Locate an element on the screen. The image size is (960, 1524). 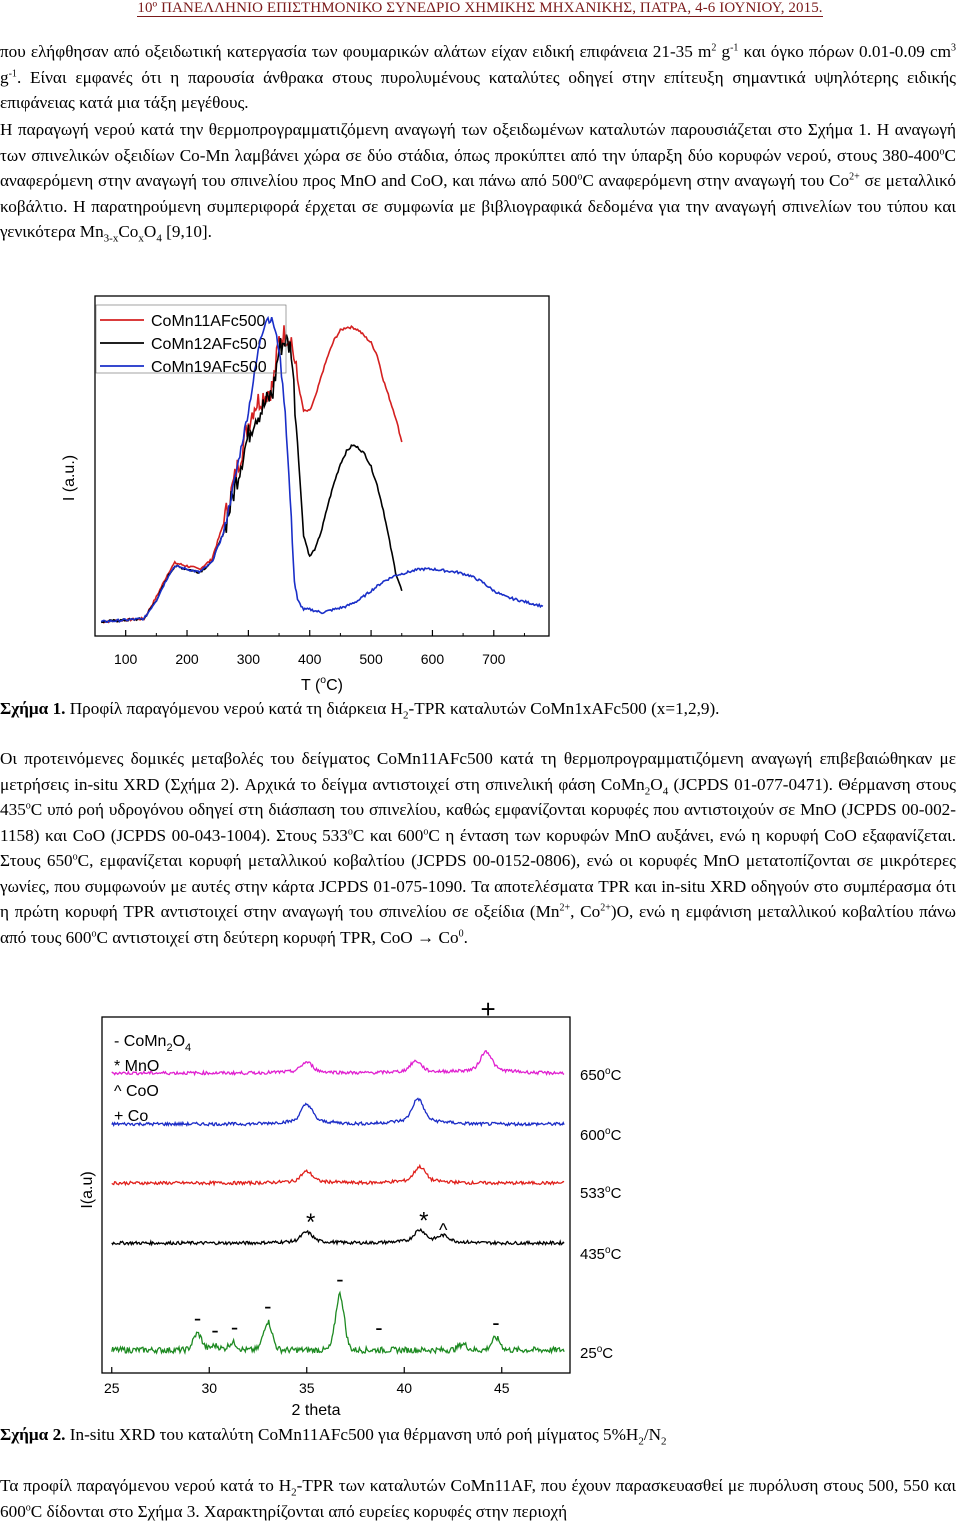
tpr-x-tick-label: 200 is located at coordinates (187, 659).